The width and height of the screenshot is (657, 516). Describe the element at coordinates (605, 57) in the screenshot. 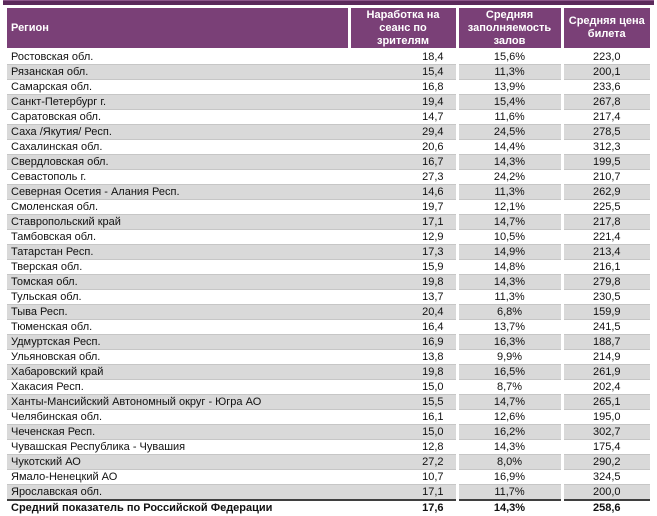

I see `price-cell: 223,0` at that location.